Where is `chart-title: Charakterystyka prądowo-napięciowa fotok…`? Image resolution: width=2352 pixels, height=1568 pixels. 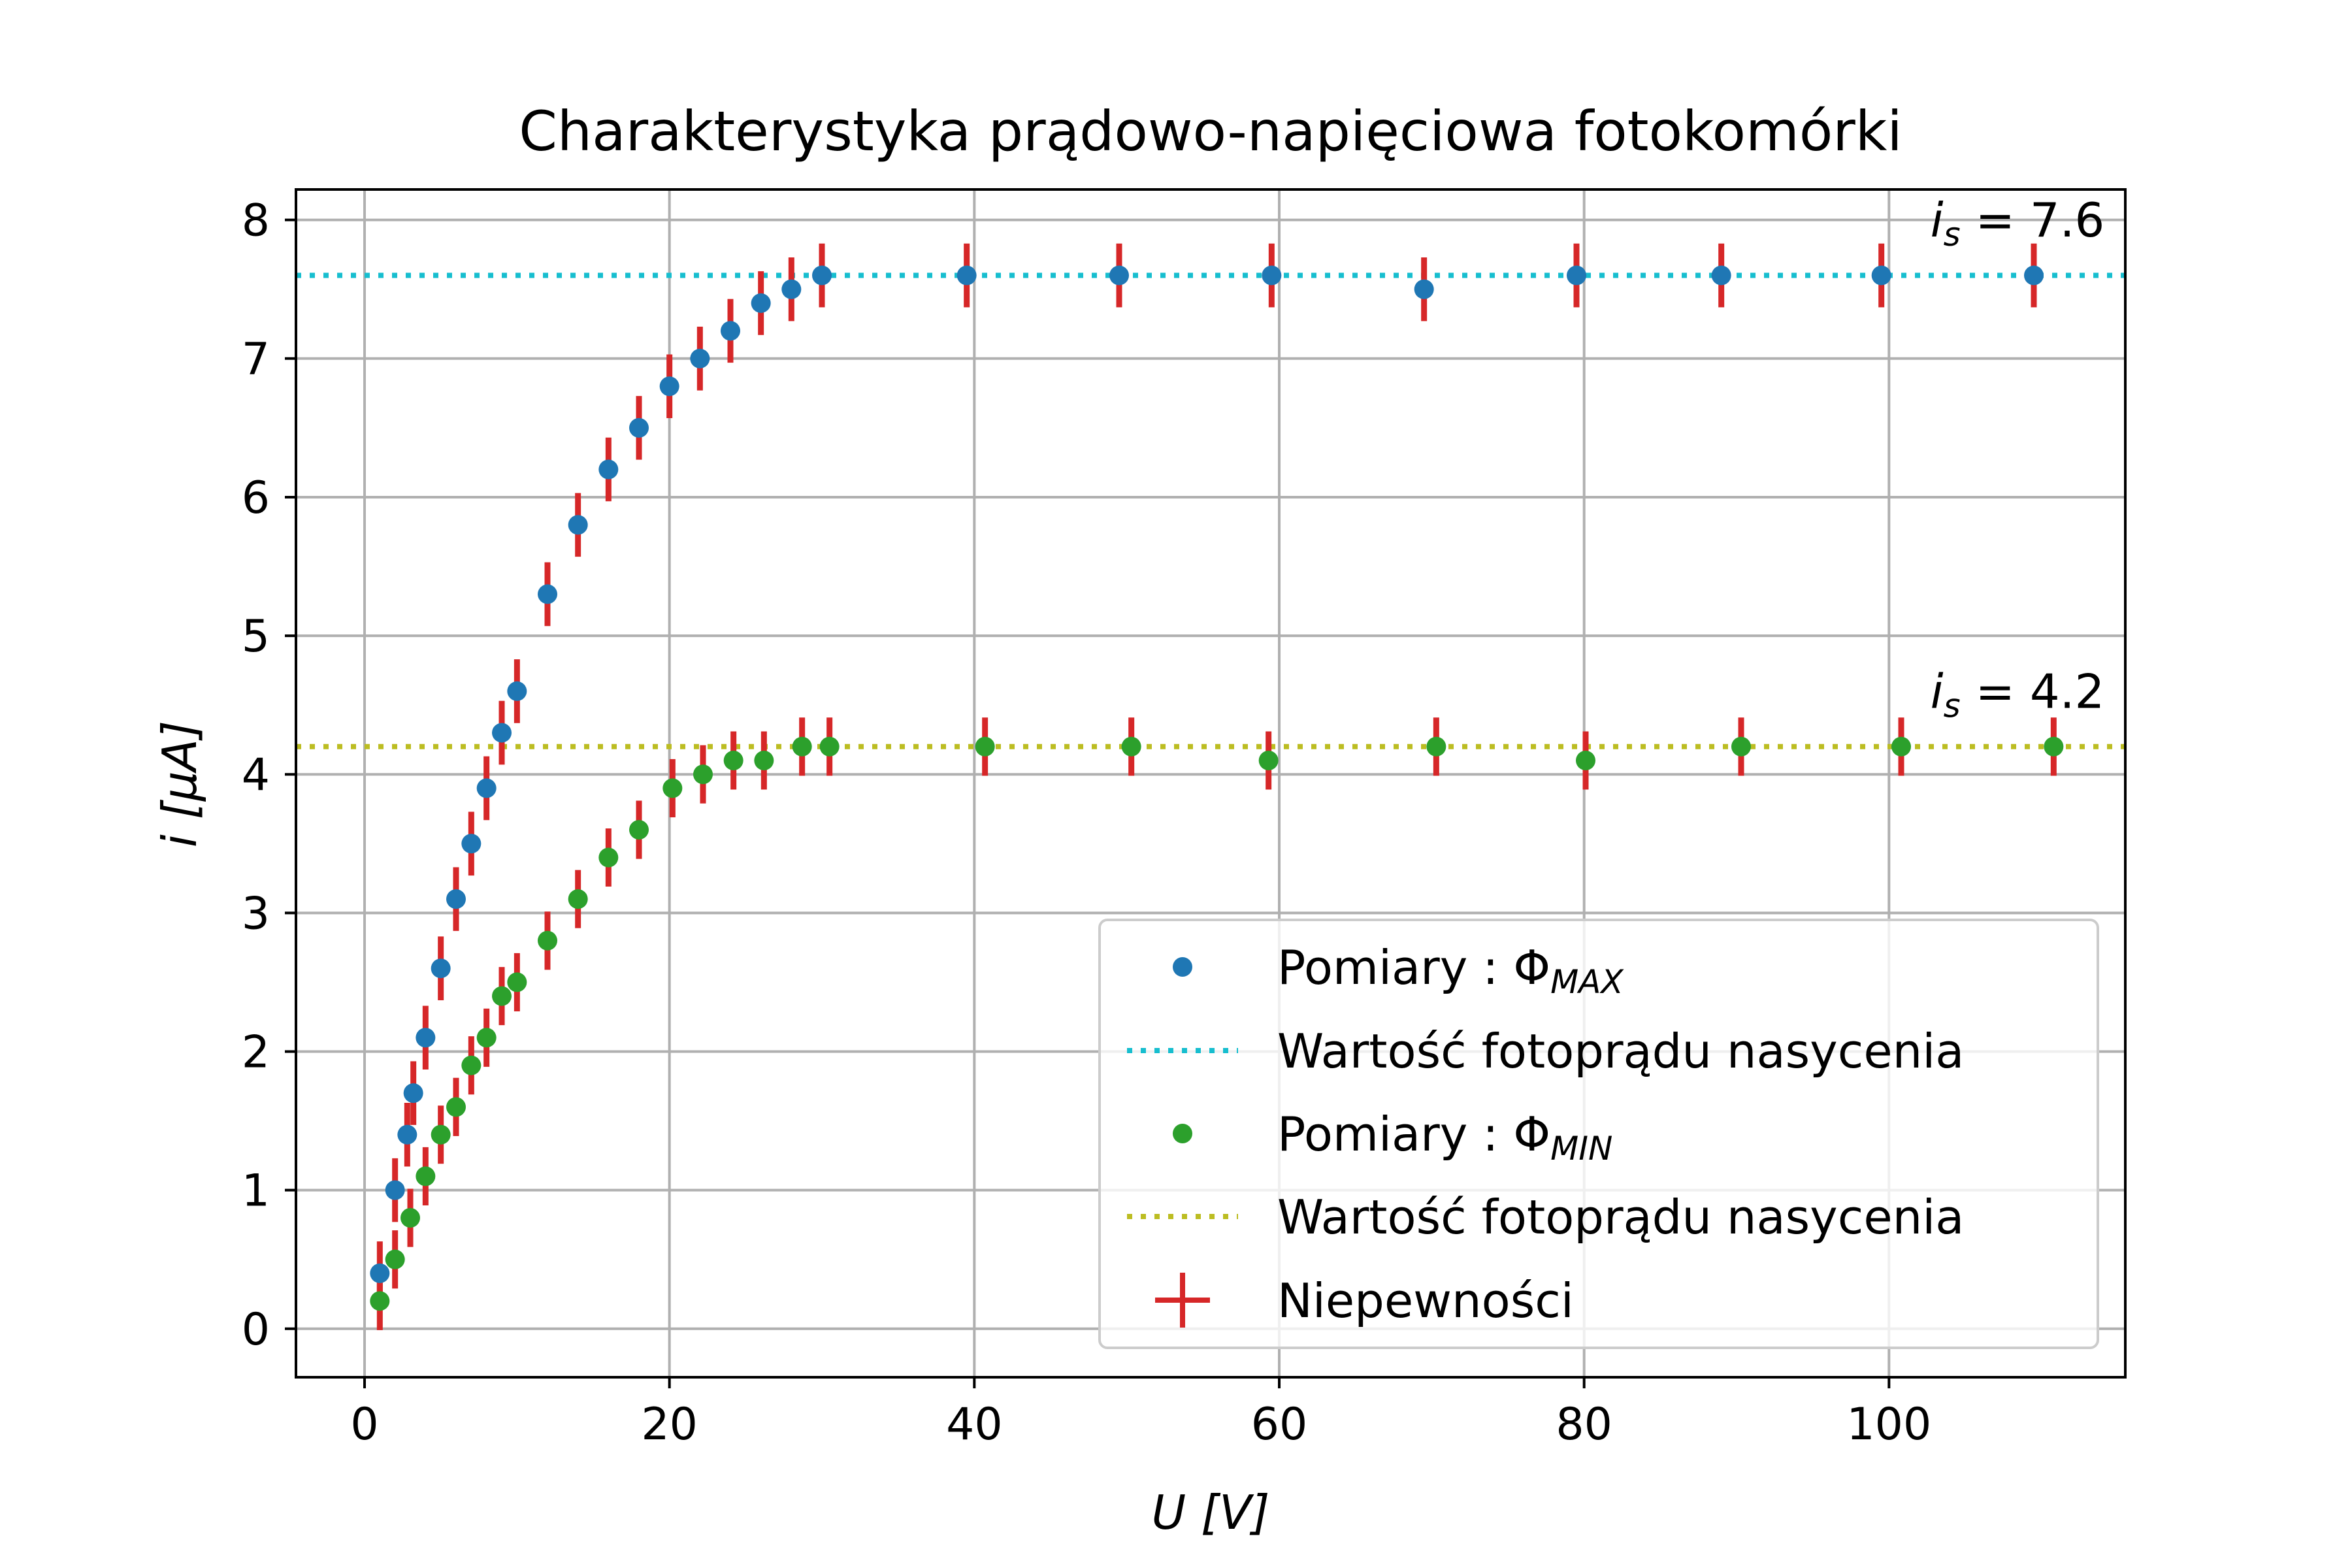
chart-title: Charakterystyka prądowo-napięciowa fotok… is located at coordinates (1211, 131).